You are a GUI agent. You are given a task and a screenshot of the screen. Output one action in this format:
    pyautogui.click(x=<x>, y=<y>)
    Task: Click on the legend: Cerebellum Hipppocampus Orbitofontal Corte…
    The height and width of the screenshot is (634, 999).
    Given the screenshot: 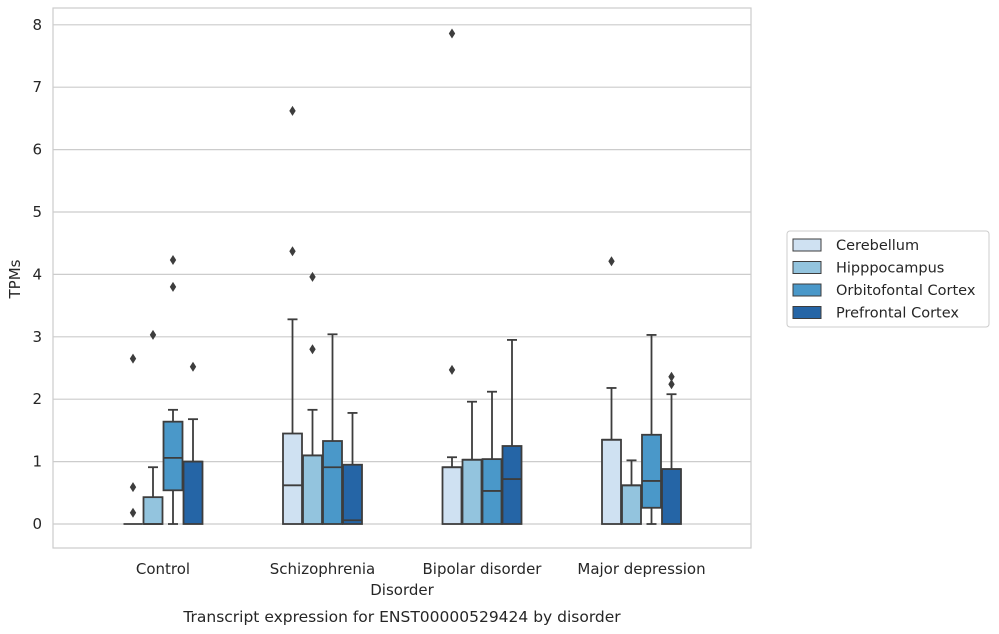 What is the action you would take?
    pyautogui.click(x=888, y=279)
    